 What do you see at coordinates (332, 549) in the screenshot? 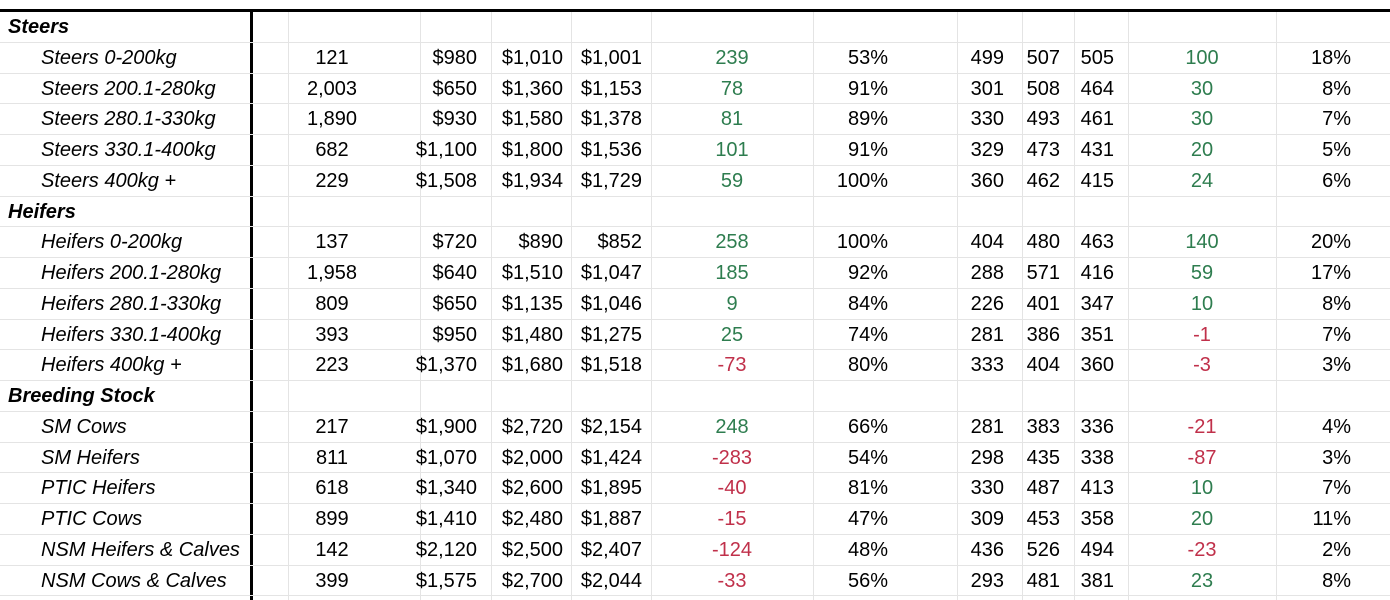
I see `head-count-cell: 142` at bounding box center [332, 549].